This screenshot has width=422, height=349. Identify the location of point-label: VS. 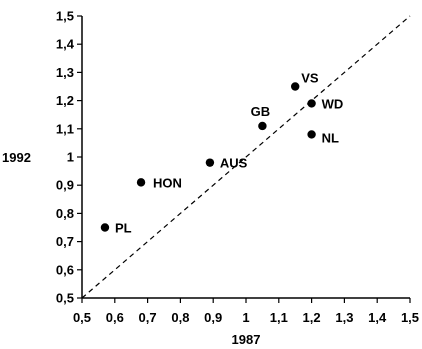
(310, 78).